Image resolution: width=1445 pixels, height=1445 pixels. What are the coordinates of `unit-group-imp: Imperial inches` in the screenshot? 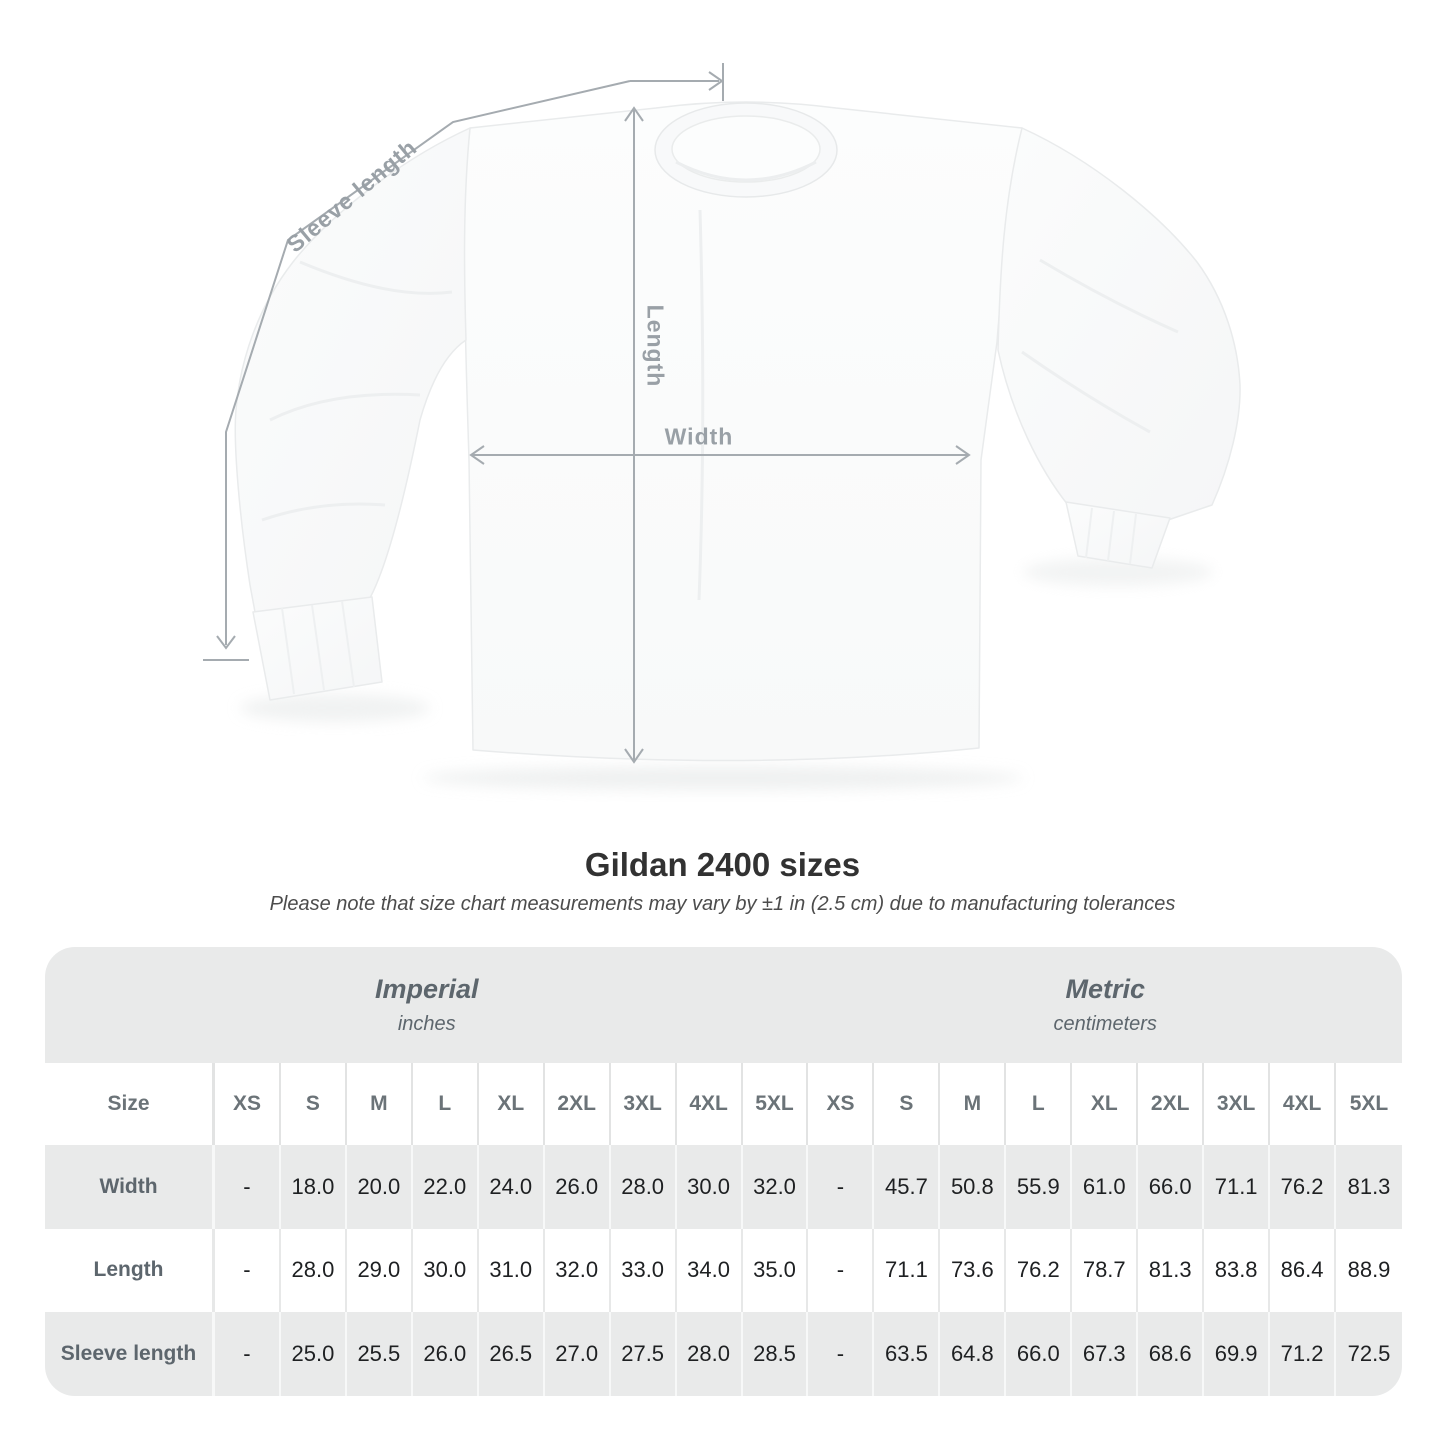 It's located at (427, 1005).